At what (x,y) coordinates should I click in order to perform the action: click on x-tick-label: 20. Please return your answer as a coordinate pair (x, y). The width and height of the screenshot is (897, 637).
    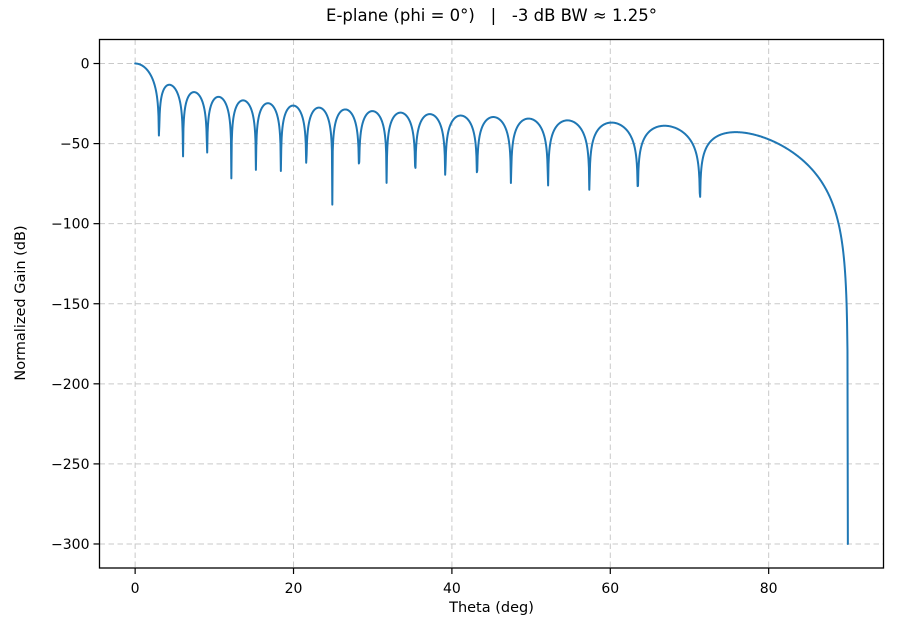
    Looking at the image, I should click on (294, 589).